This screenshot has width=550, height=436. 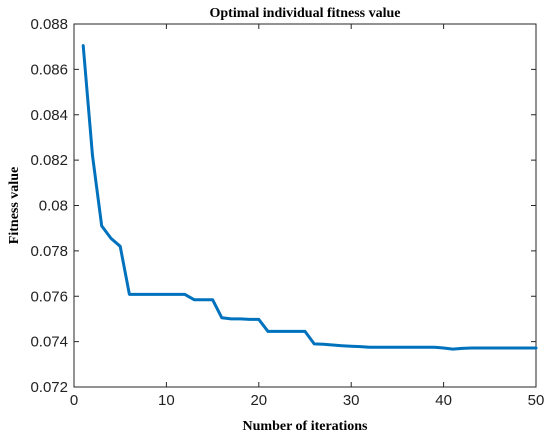 I want to click on x-tick-label: 40, so click(x=443, y=400).